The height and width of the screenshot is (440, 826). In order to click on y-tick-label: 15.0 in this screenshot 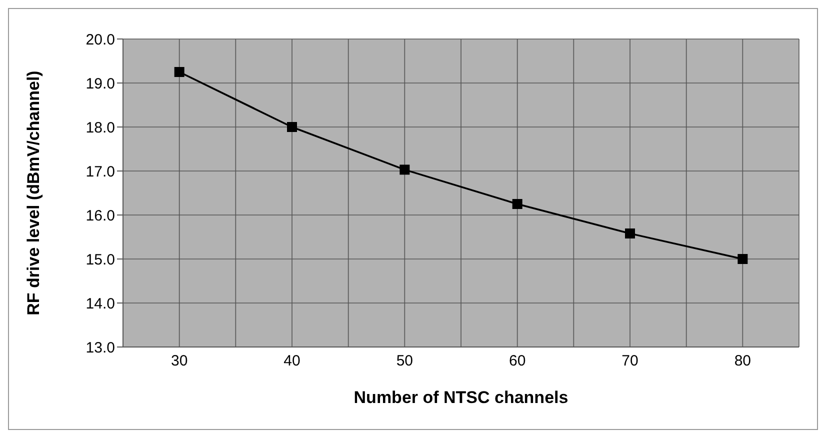, I will do `click(100, 259)`.